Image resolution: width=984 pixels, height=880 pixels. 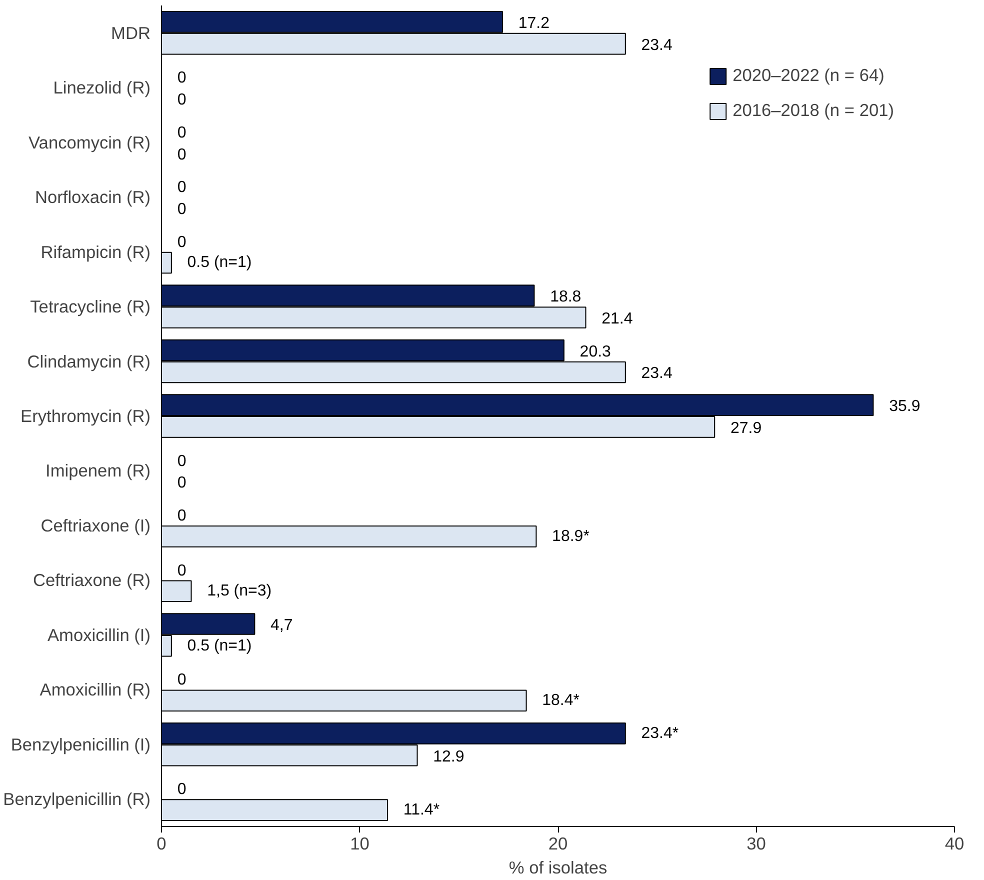 I want to click on data-label: 1,5 (n=3), so click(x=239, y=591).